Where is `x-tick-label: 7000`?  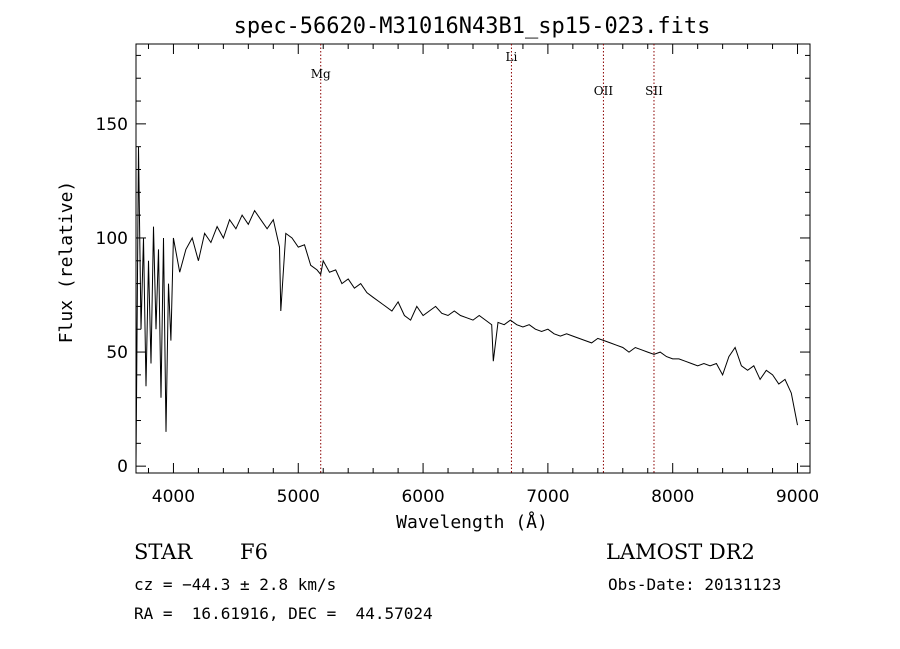
x-tick-label: 7000 is located at coordinates (547, 497).